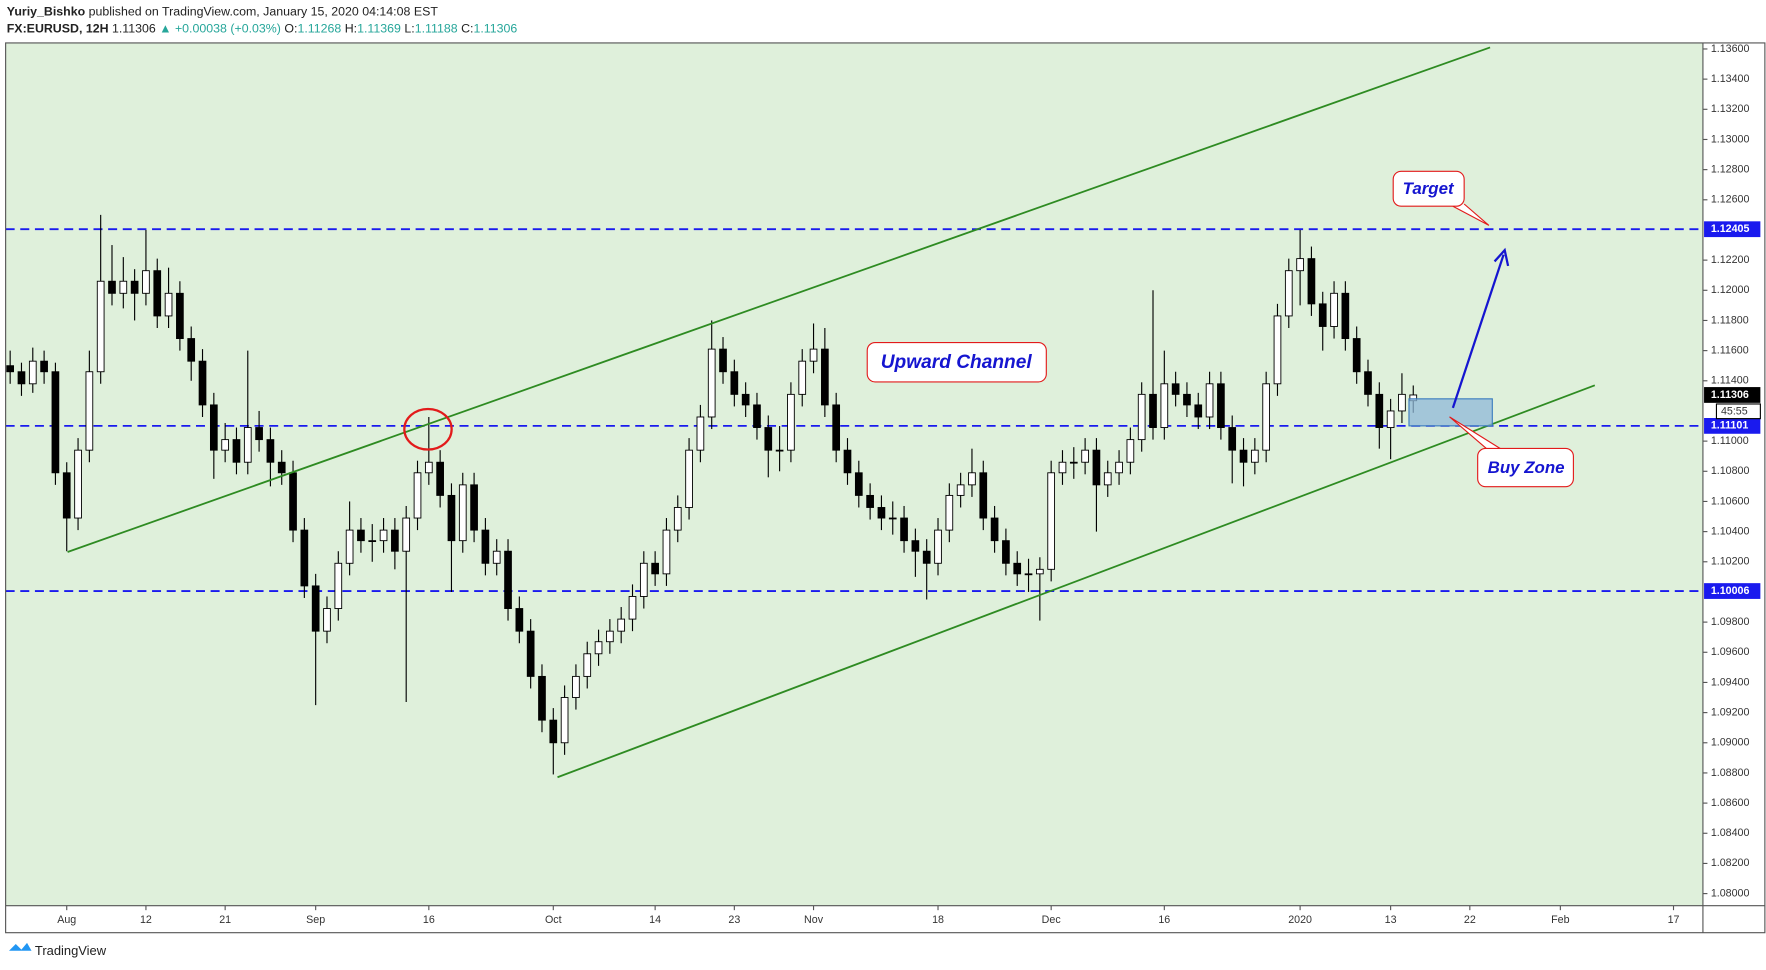 The image size is (1766, 970). I want to click on y-tick-label: 1.11000, so click(1730, 441).